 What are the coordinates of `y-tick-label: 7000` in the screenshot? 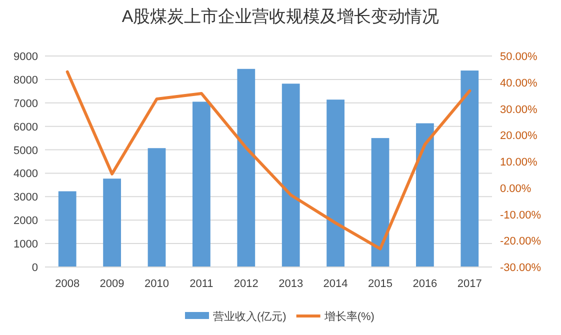 It's located at (26, 104).